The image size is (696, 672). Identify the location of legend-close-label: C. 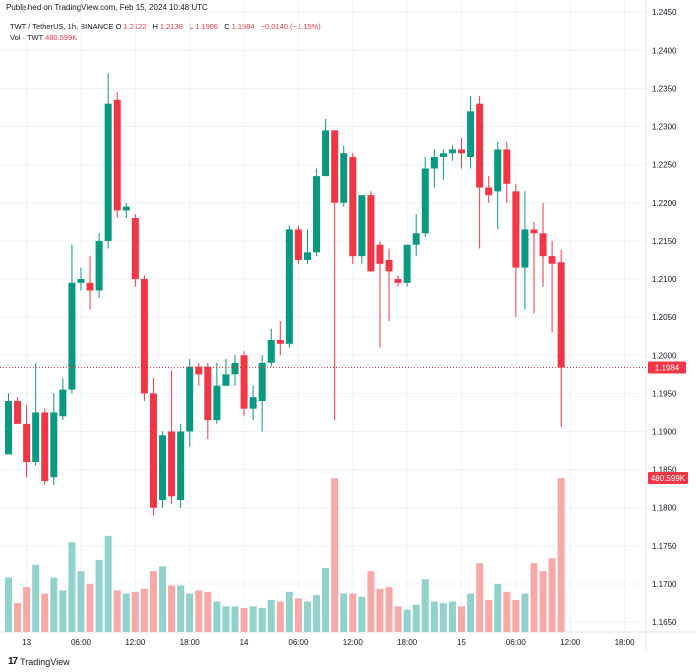
(227, 26).